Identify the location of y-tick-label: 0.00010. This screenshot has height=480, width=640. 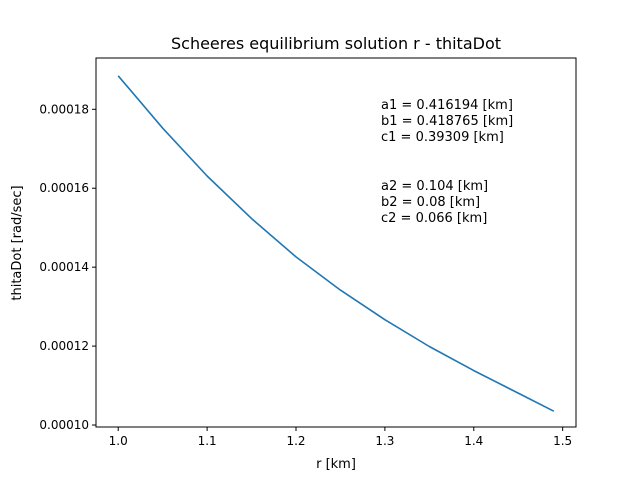
(64, 425).